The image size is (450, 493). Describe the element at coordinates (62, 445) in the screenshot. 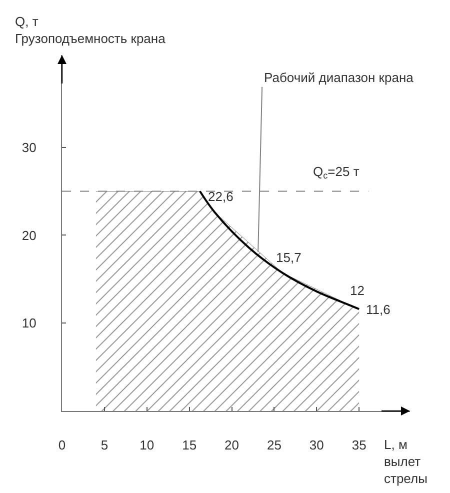

I see `x-tick-label: 0` at that location.